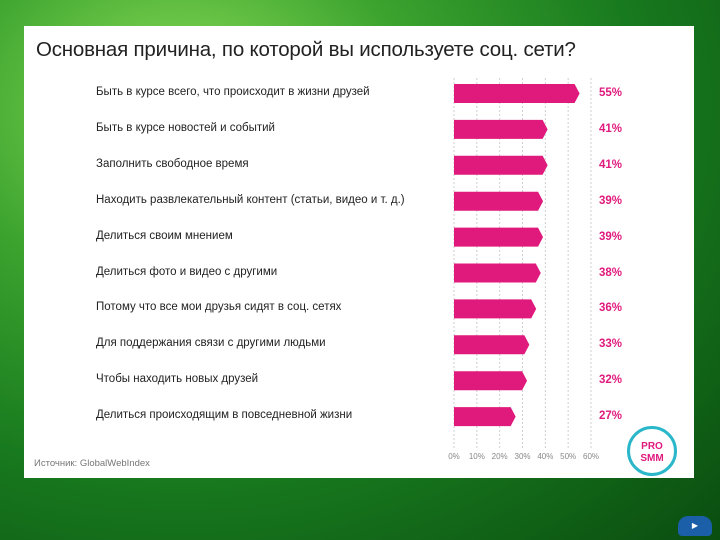  I want to click on category-label: Заполнить свободное время, so click(172, 163).